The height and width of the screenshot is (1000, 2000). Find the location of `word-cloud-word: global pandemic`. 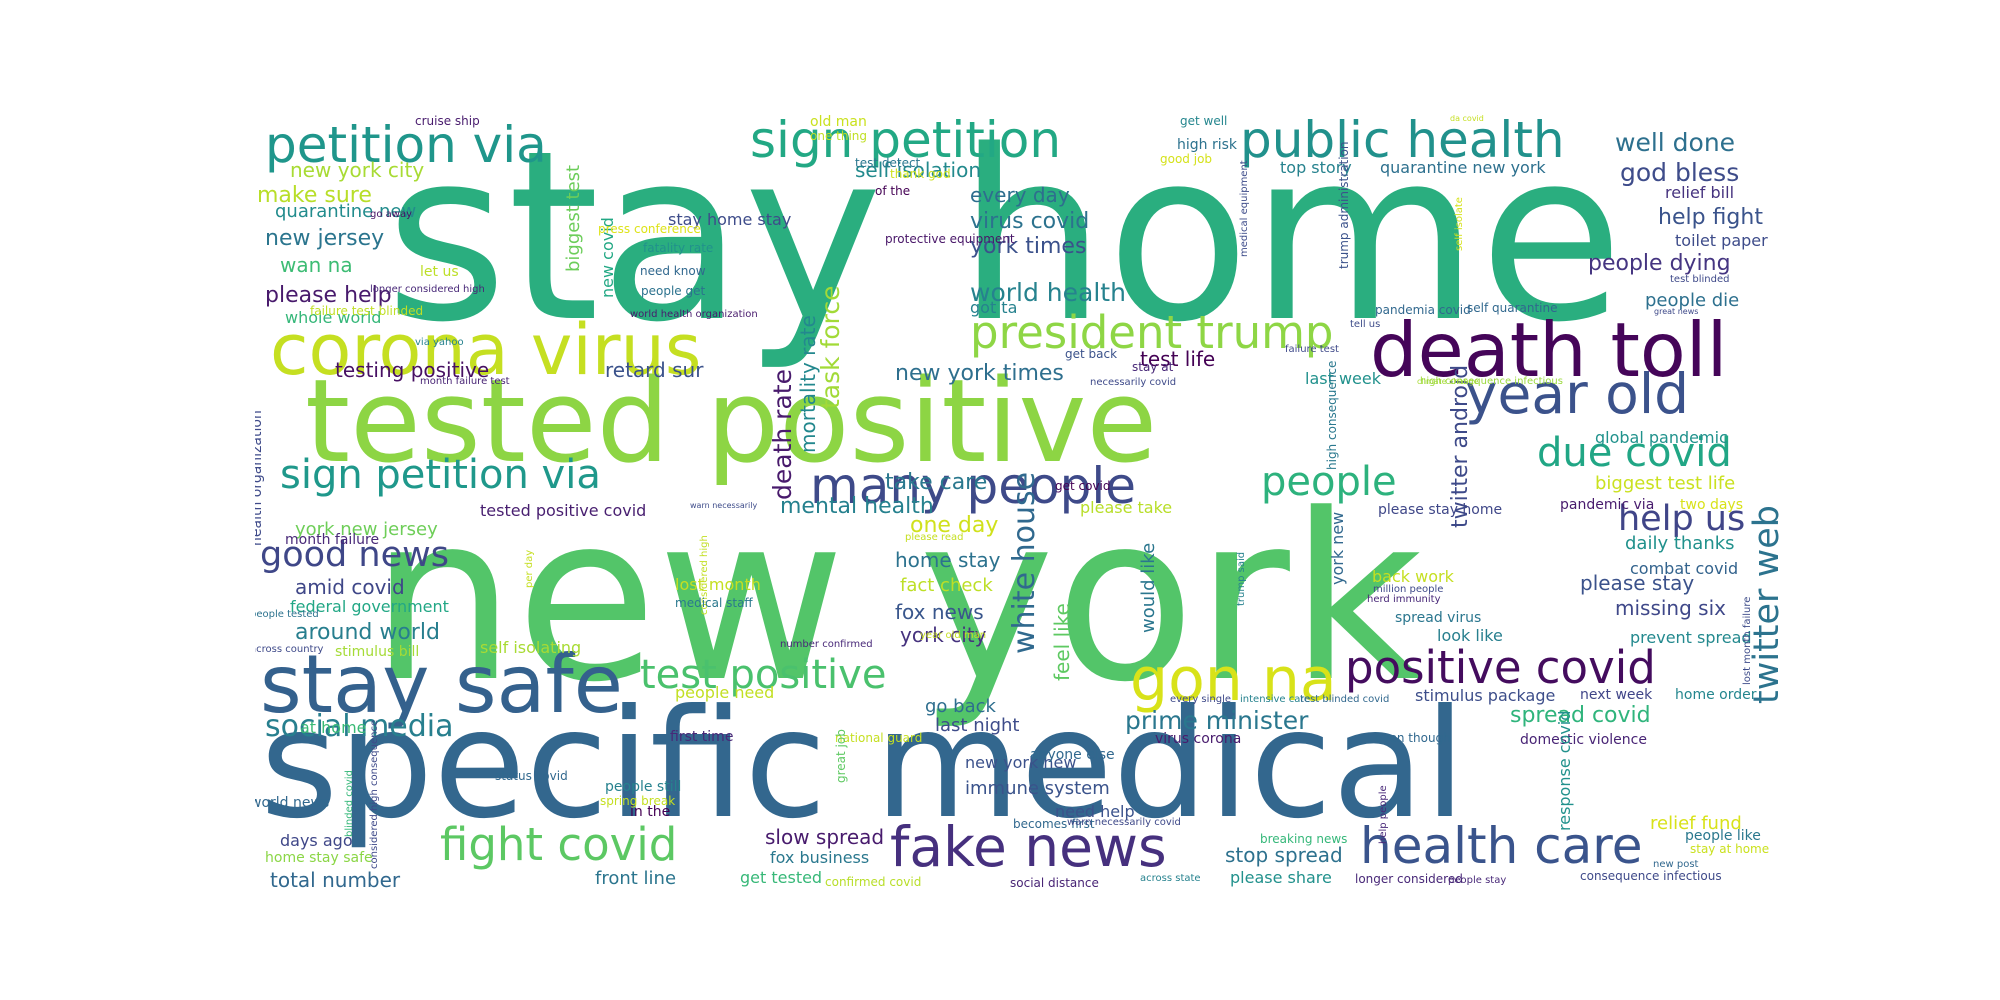

word-cloud-word: global pandemic is located at coordinates (1661, 437).